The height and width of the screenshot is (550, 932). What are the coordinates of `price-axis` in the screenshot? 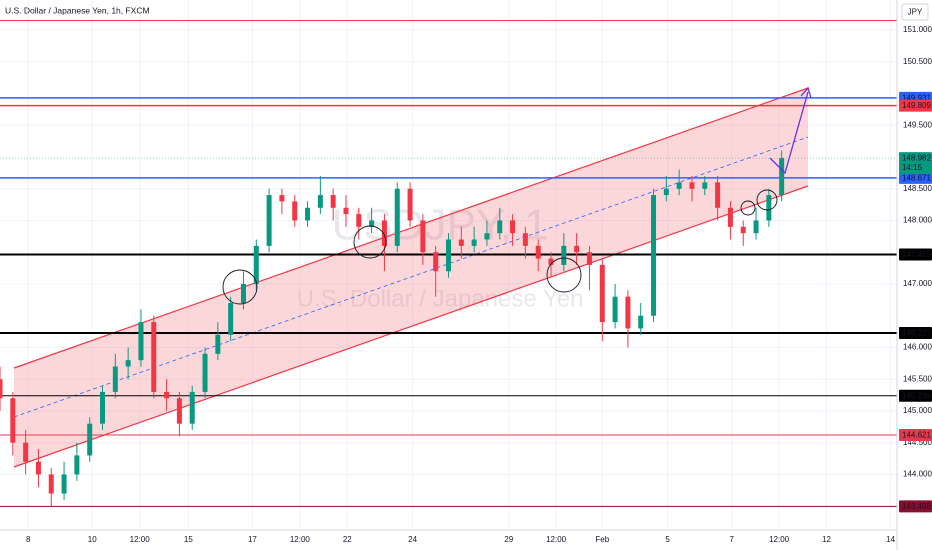 It's located at (914, 275).